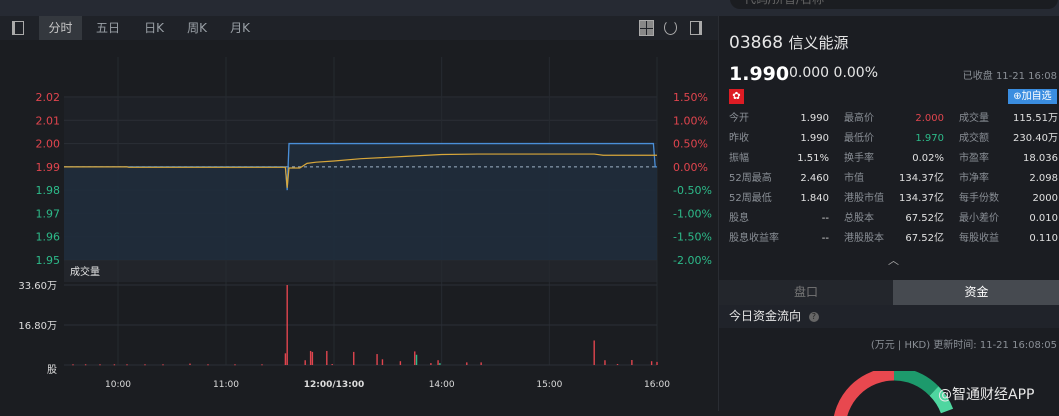 The width and height of the screenshot is (1059, 416). I want to click on stat-value: 2000, so click(1045, 198).